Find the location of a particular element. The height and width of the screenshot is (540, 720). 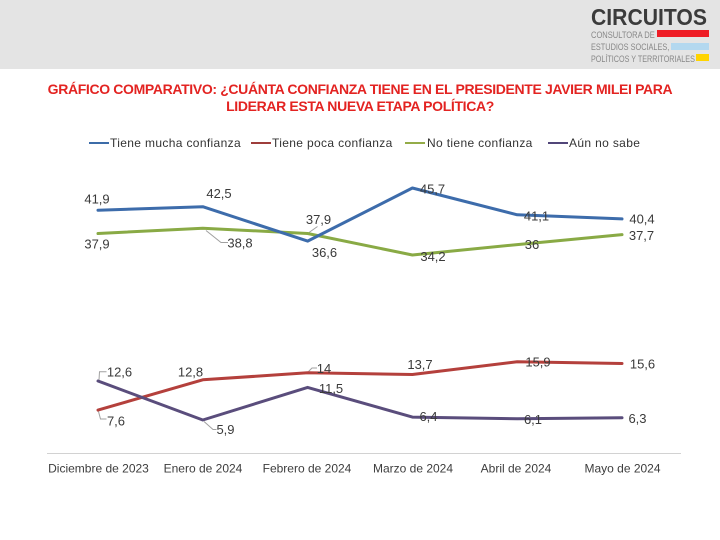

svg-text: 15,9 is located at coordinates (537, 362).